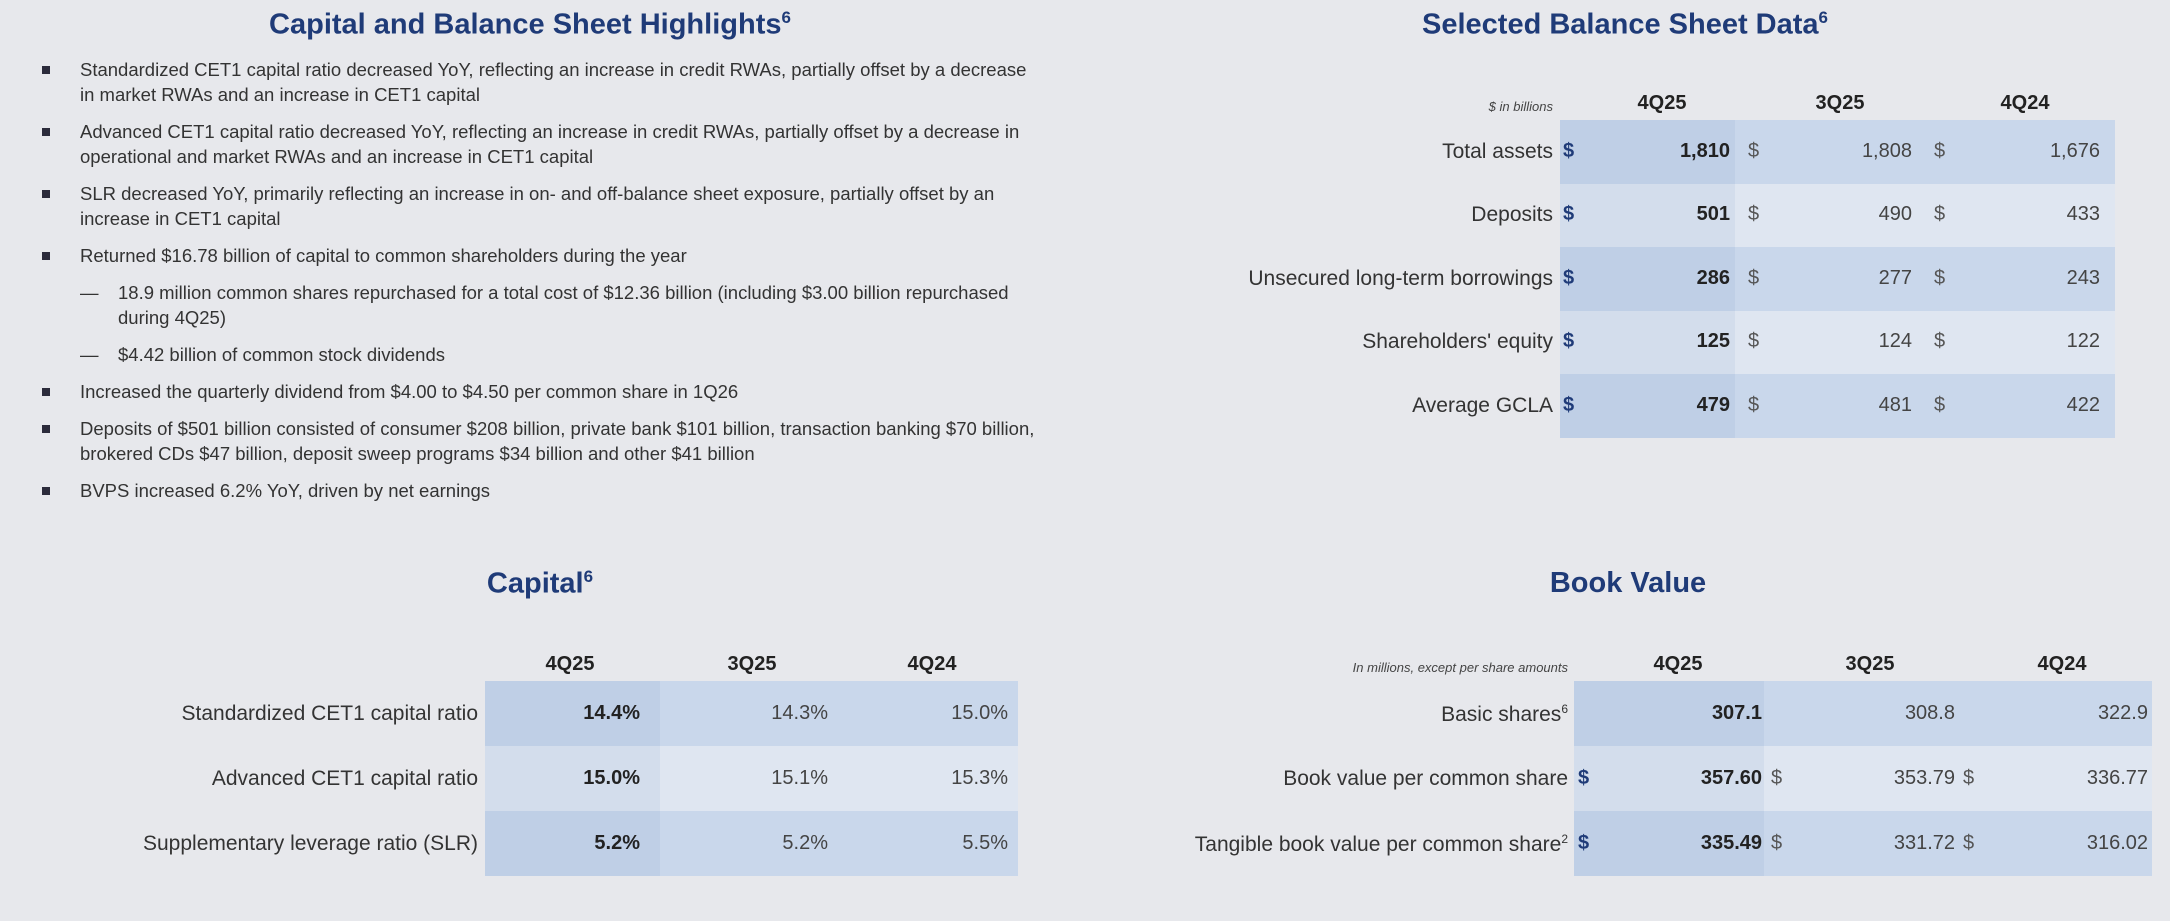 This screenshot has height=921, width=2170. I want to click on cell-value: 1,676, so click(2074, 150).